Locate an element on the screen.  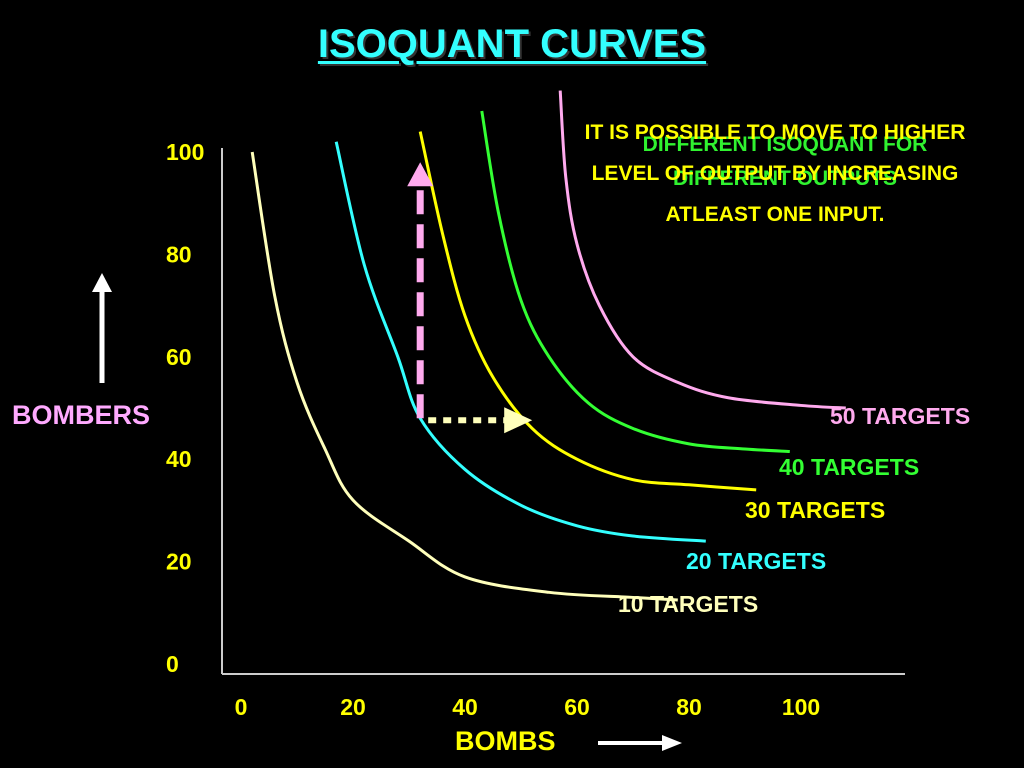
curve-label: 20 TARGETS is located at coordinates (756, 561).